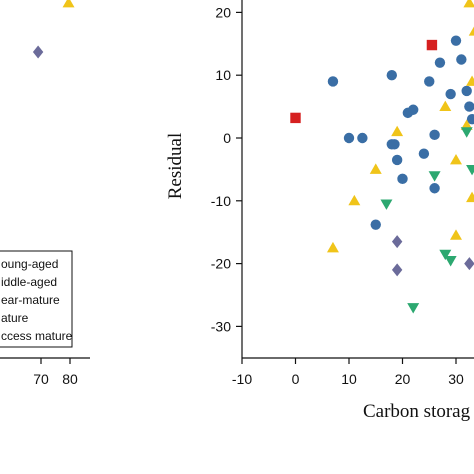 The width and height of the screenshot is (474, 474). I want to click on left-x-tick-label: 80, so click(70, 379).